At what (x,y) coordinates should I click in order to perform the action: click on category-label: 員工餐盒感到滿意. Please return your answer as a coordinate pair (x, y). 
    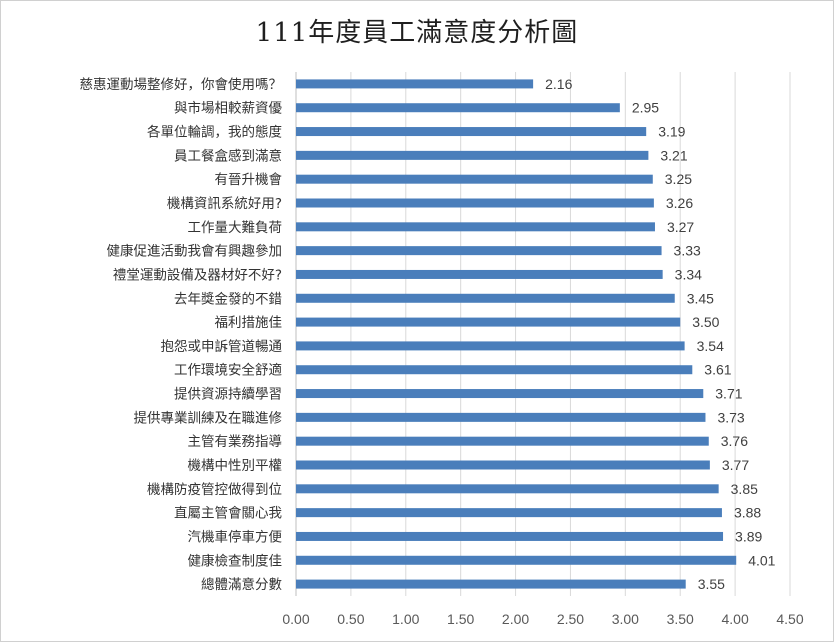
    Looking at the image, I should click on (228, 155).